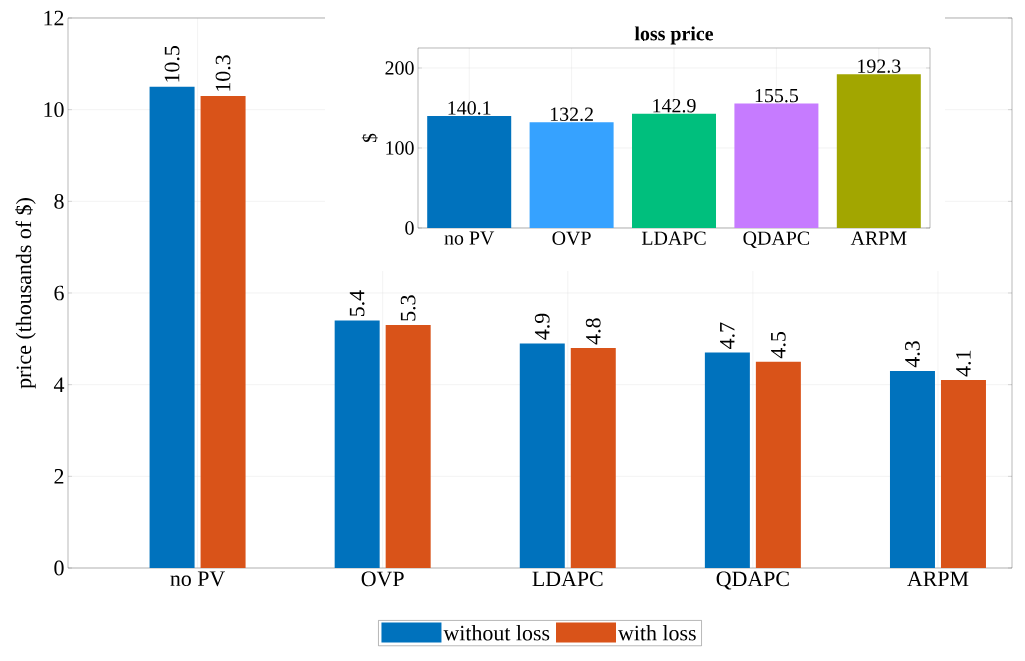 The height and width of the screenshot is (661, 1025). I want to click on data-label: 5.3, so click(408, 308).